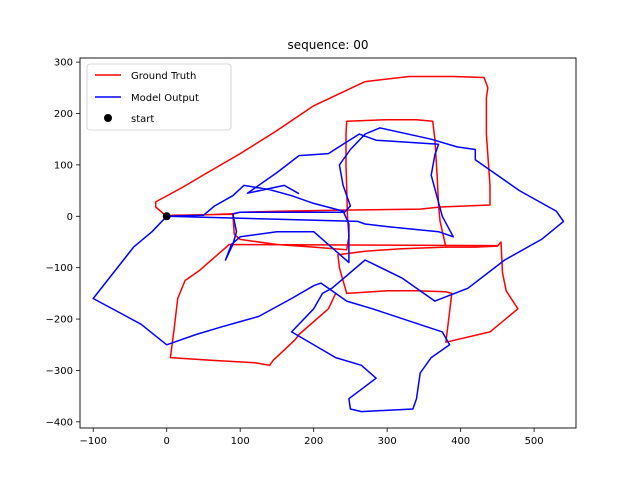 The height and width of the screenshot is (480, 640). What do you see at coordinates (328, 45) in the screenshot?
I see `chart-title: sequence: 00` at bounding box center [328, 45].